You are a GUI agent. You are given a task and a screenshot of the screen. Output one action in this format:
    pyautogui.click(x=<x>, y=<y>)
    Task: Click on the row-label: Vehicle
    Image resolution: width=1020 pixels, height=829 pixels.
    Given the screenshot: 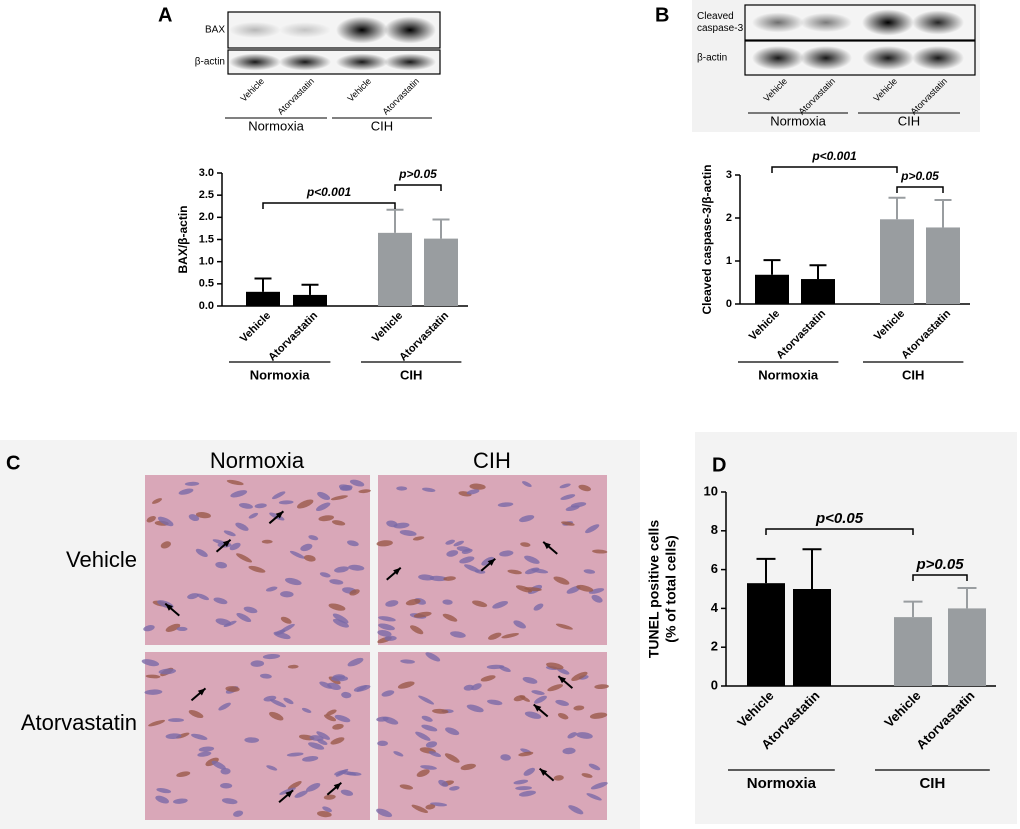 What is the action you would take?
    pyautogui.click(x=101, y=559)
    